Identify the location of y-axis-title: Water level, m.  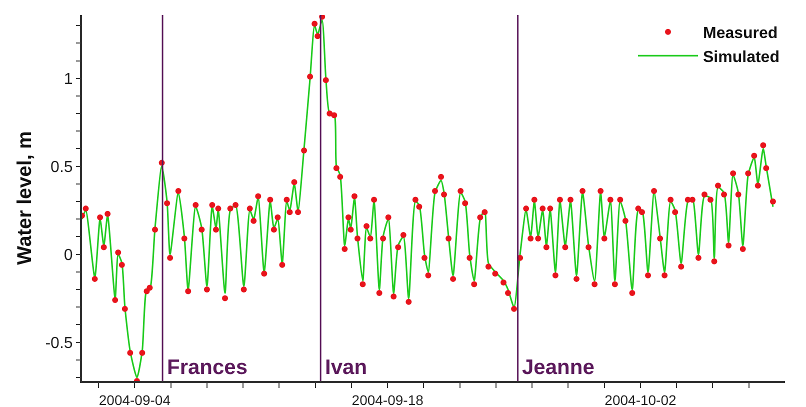
(25, 198).